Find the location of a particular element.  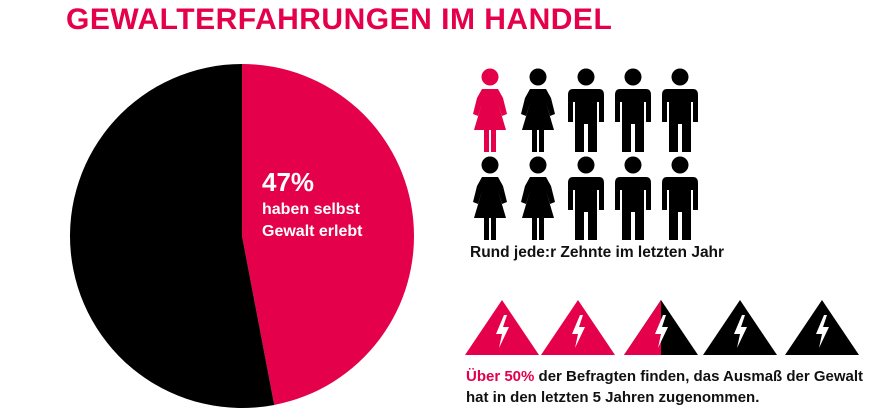

pie-description-label: haben selbst Gewalt erlebt is located at coordinates (312, 220).